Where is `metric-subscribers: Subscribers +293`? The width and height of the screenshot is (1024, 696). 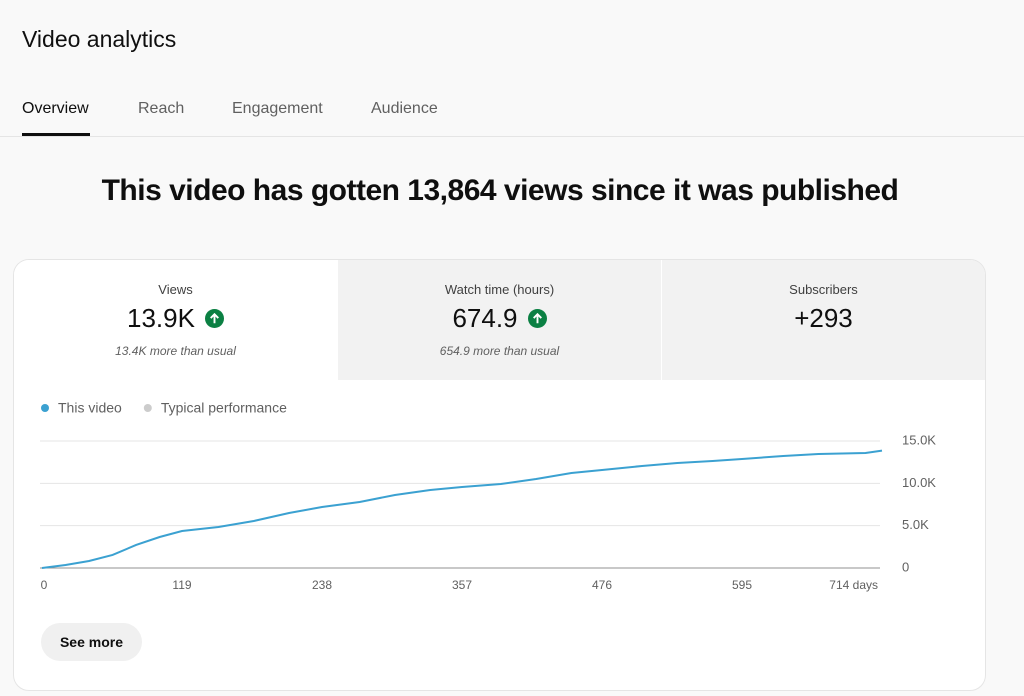
metric-subscribers: Subscribers +293 is located at coordinates (823, 320).